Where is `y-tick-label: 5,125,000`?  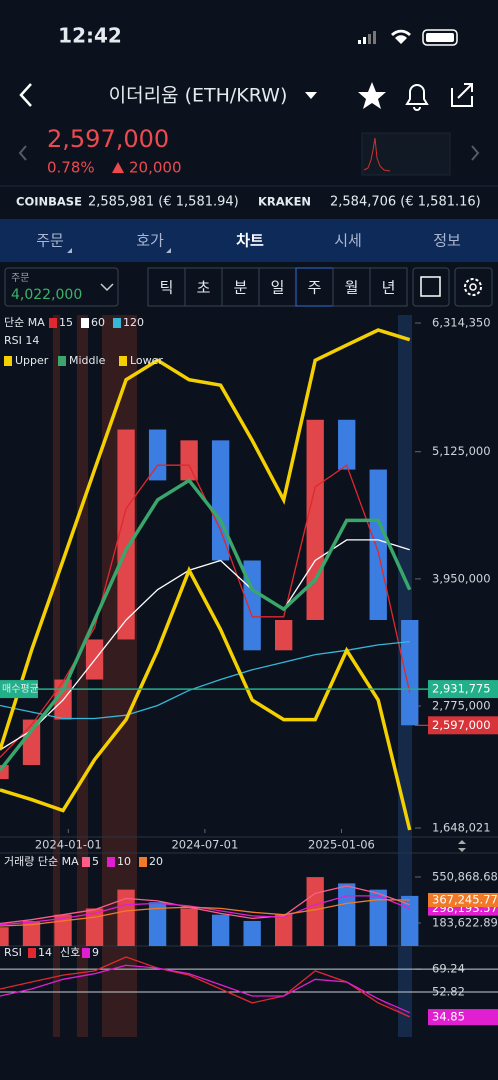 y-tick-label: 5,125,000 is located at coordinates (461, 451).